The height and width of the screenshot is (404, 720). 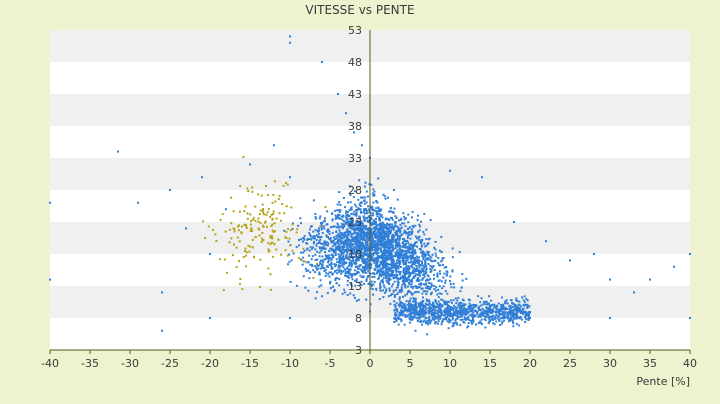 I want to click on x-tick-label: -40, so click(x=50, y=363).